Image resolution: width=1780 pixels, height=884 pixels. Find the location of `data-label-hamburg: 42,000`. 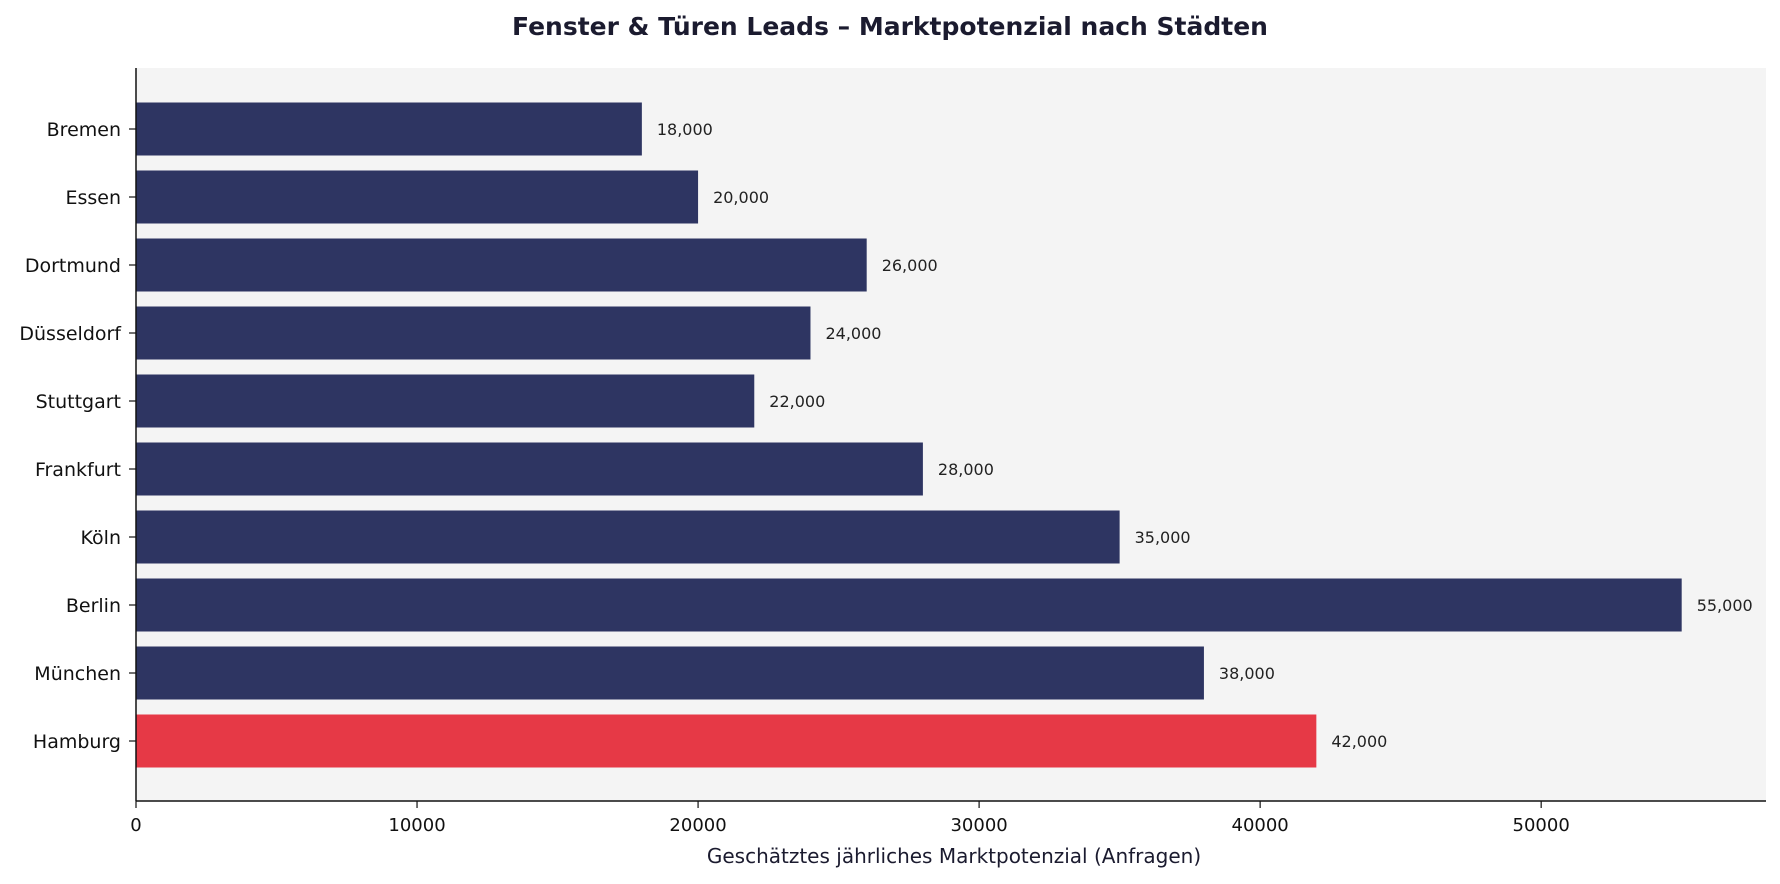

data-label-hamburg: 42,000 is located at coordinates (1359, 741).